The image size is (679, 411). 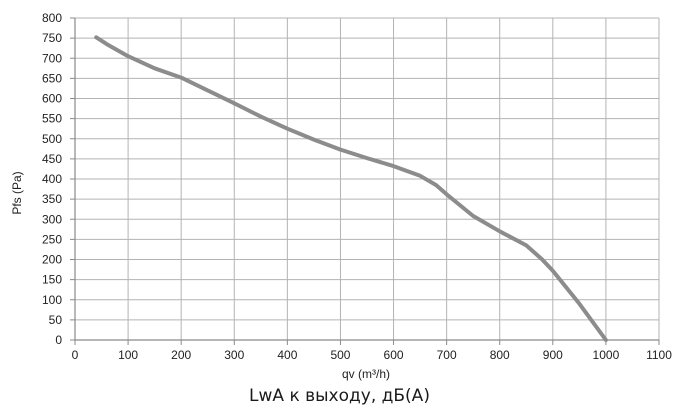 What do you see at coordinates (52, 219) in the screenshot?
I see `y-tick-label: 300` at bounding box center [52, 219].